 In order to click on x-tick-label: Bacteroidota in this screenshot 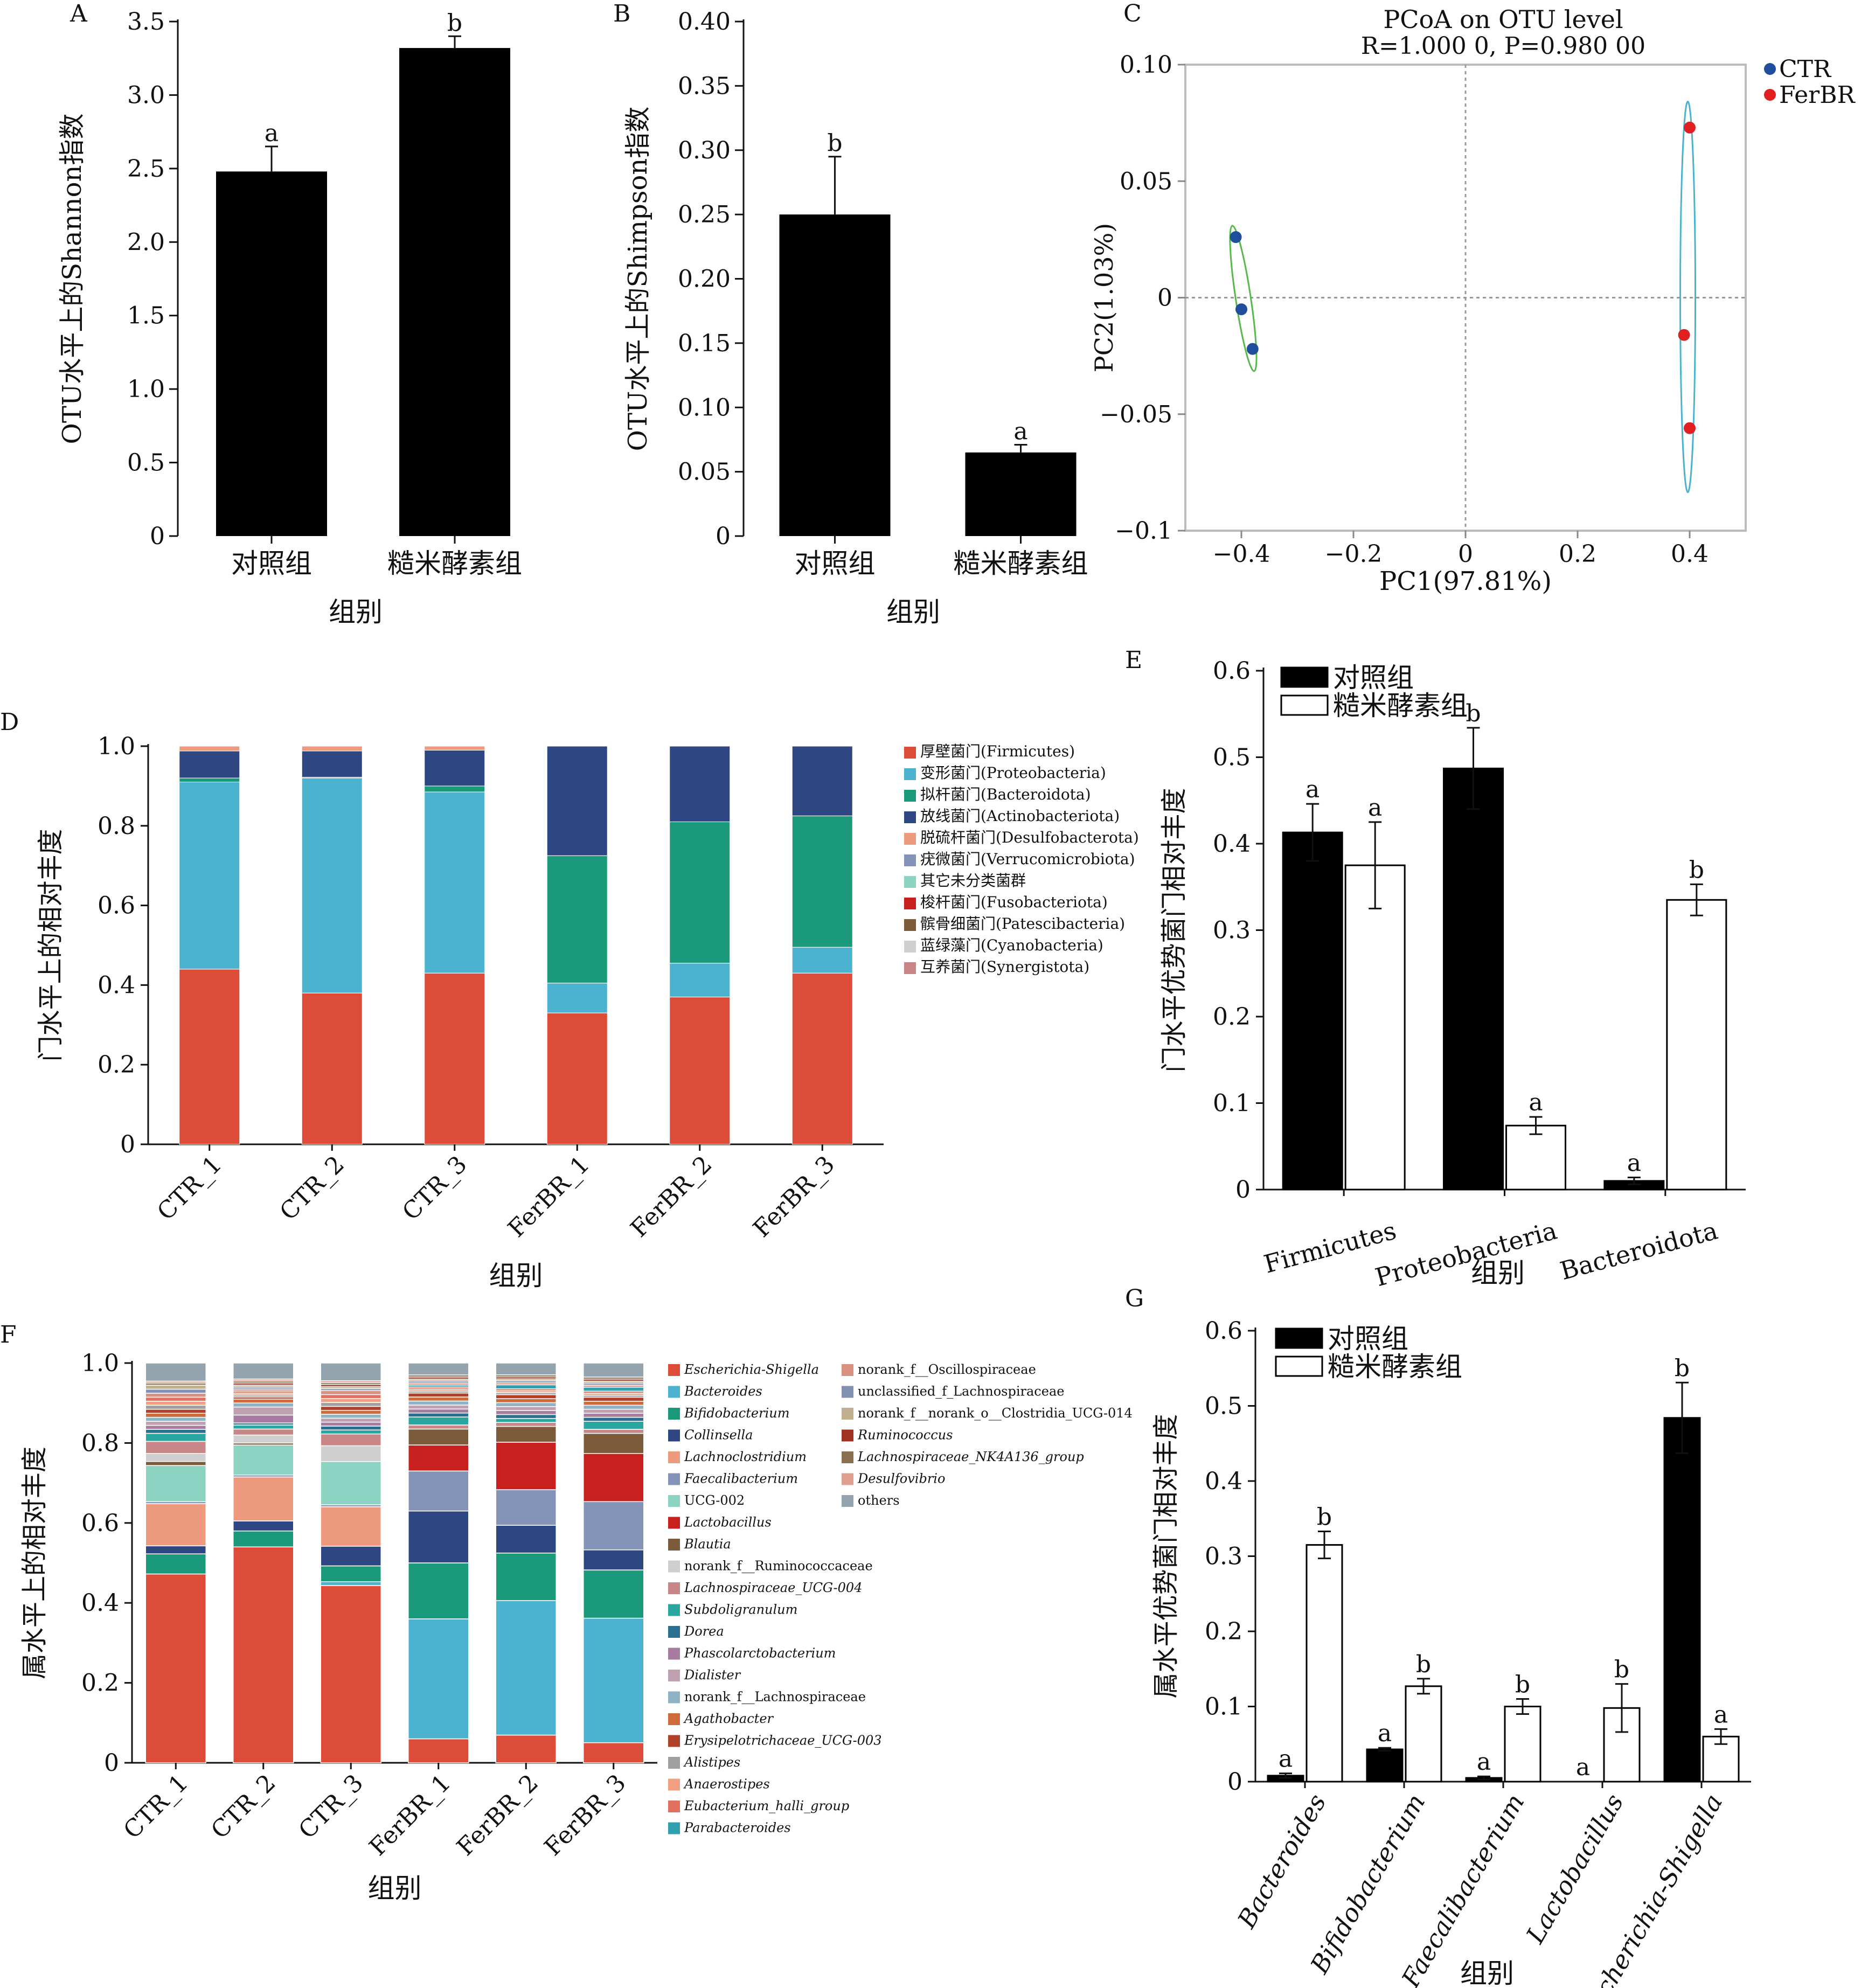, I will do `click(1639, 1250)`.